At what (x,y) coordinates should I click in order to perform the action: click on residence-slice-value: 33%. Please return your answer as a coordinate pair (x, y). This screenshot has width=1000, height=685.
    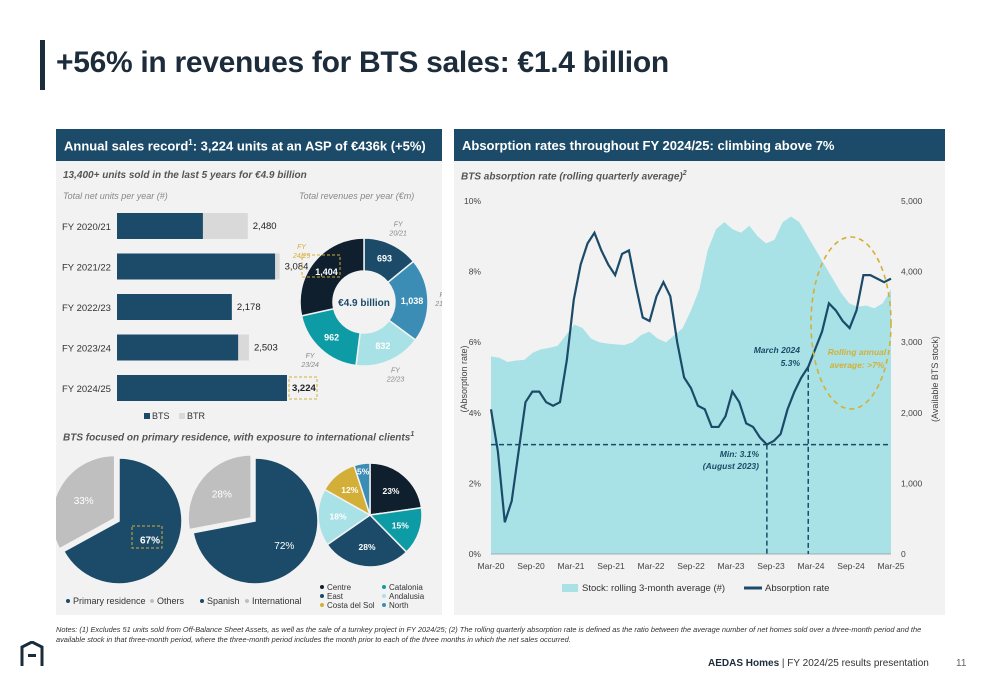
    Looking at the image, I should click on (84, 501).